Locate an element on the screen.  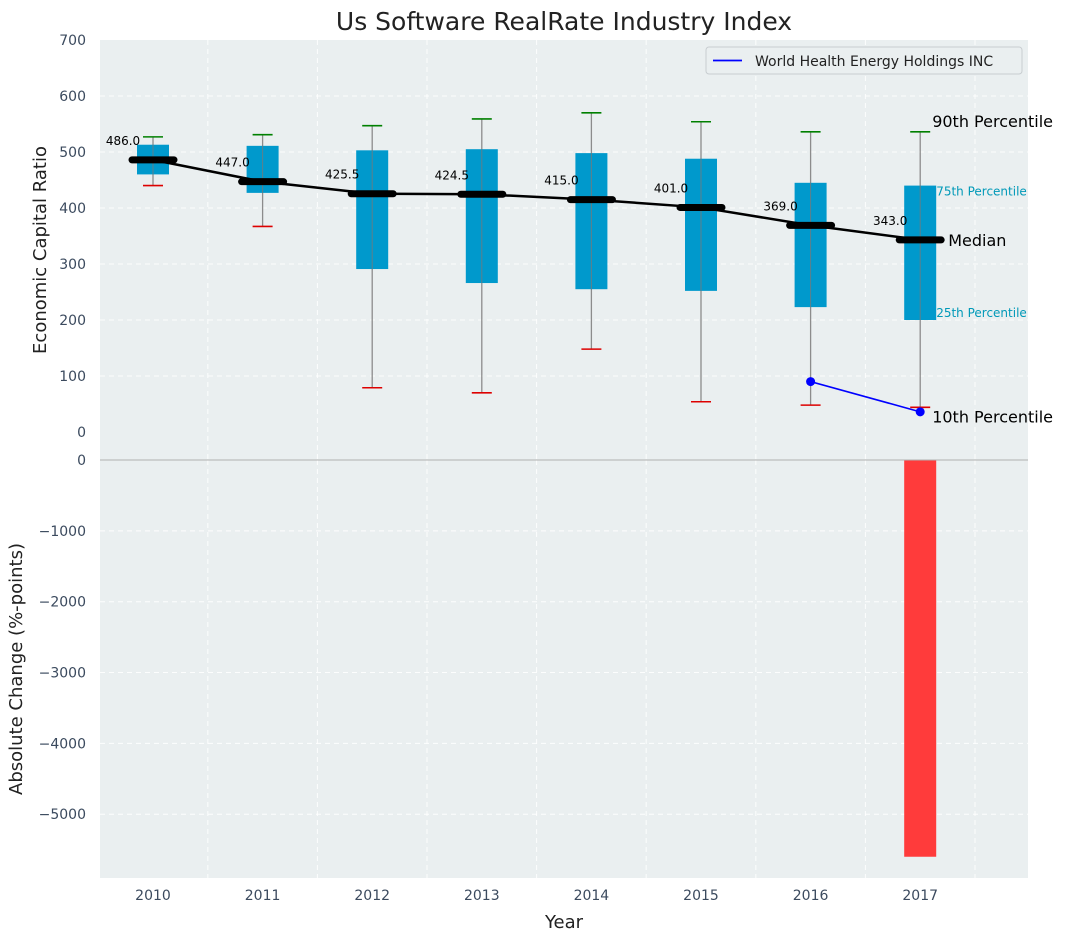
top-y-axis-label: Economic Capital Ratio is located at coordinates (40, 250).